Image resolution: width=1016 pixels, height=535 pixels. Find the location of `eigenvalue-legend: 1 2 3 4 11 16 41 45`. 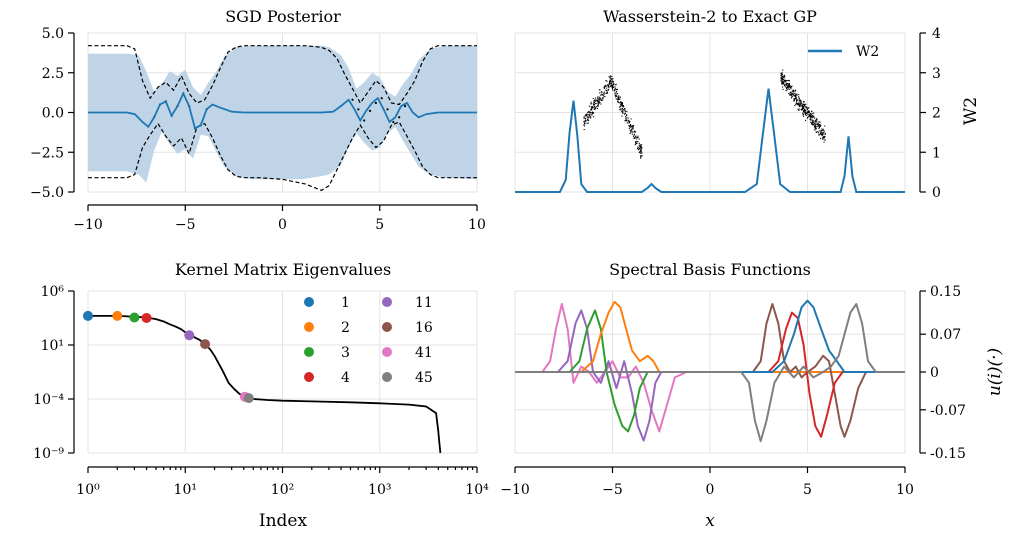

eigenvalue-legend: 1 2 3 4 11 16 41 45 is located at coordinates (368, 340).